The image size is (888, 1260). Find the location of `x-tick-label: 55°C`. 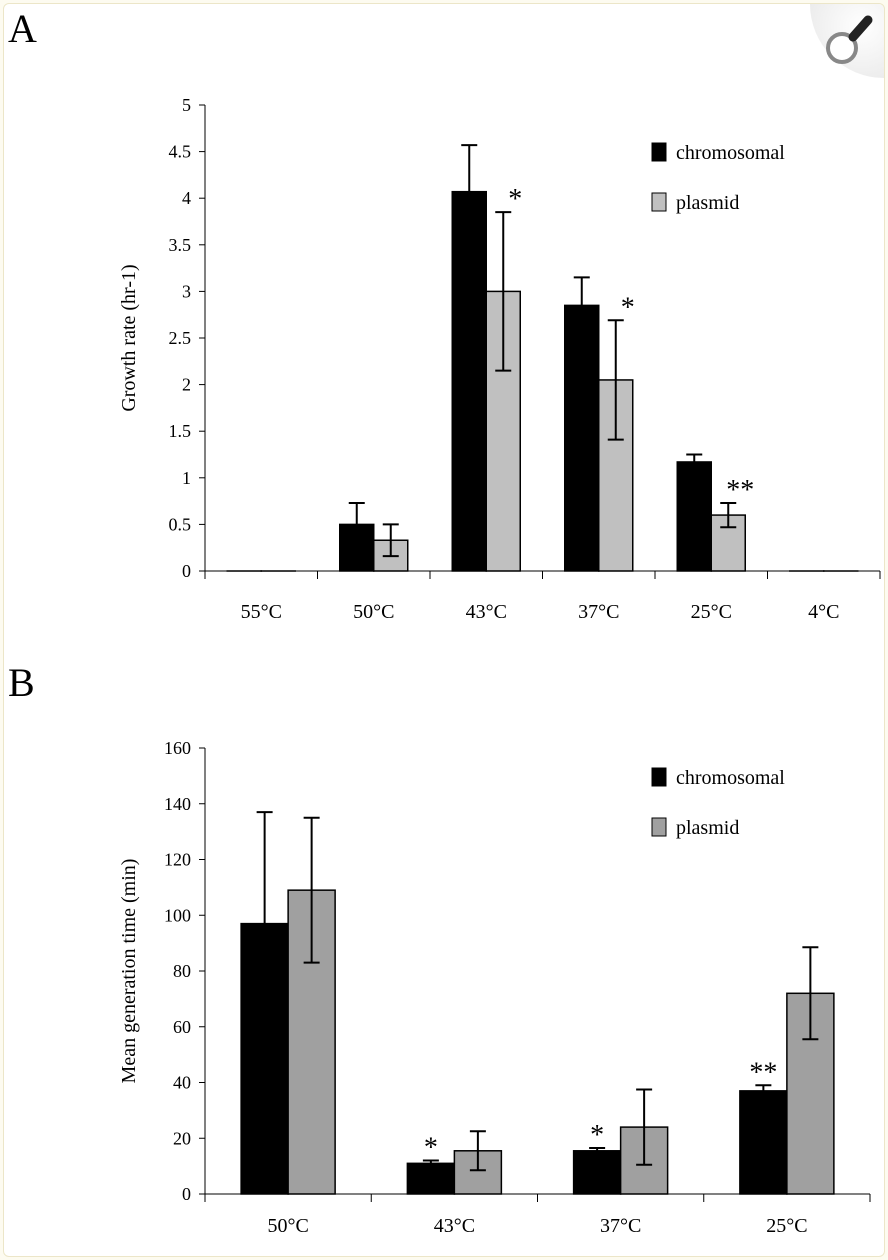

x-tick-label: 55°C is located at coordinates (261, 612).